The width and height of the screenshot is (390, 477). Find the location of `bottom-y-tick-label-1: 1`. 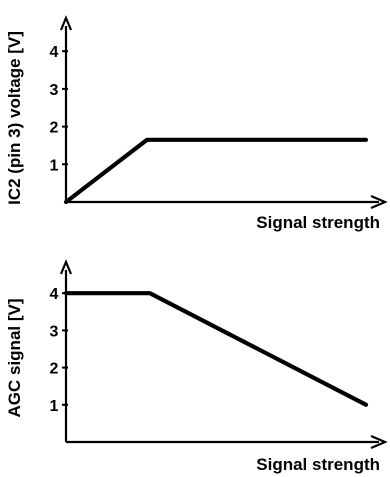

bottom-y-tick-label-1: 1 is located at coordinates (54, 406).